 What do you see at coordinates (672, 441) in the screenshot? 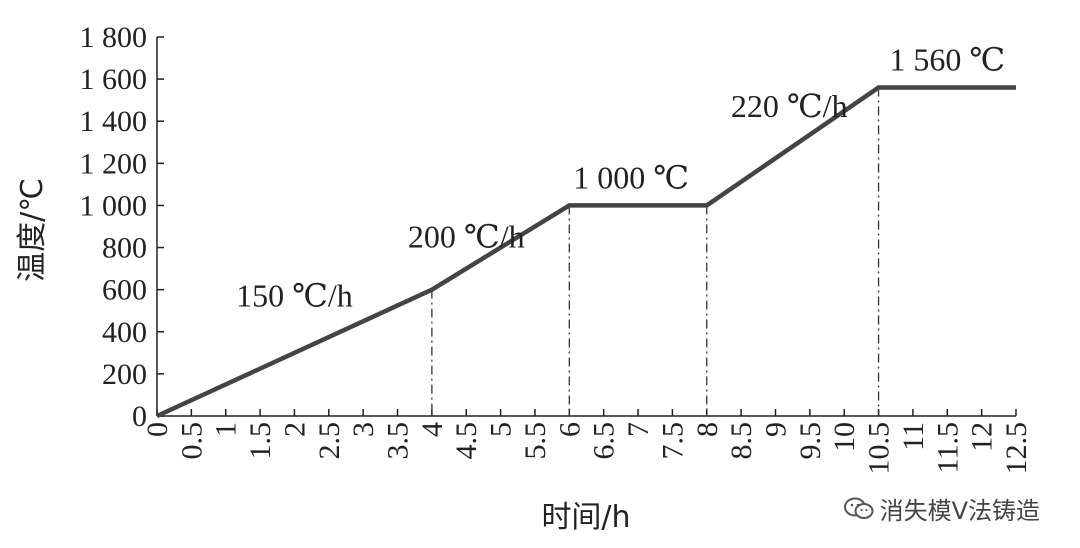
I see `x-tick-label: 7.5` at bounding box center [672, 441].